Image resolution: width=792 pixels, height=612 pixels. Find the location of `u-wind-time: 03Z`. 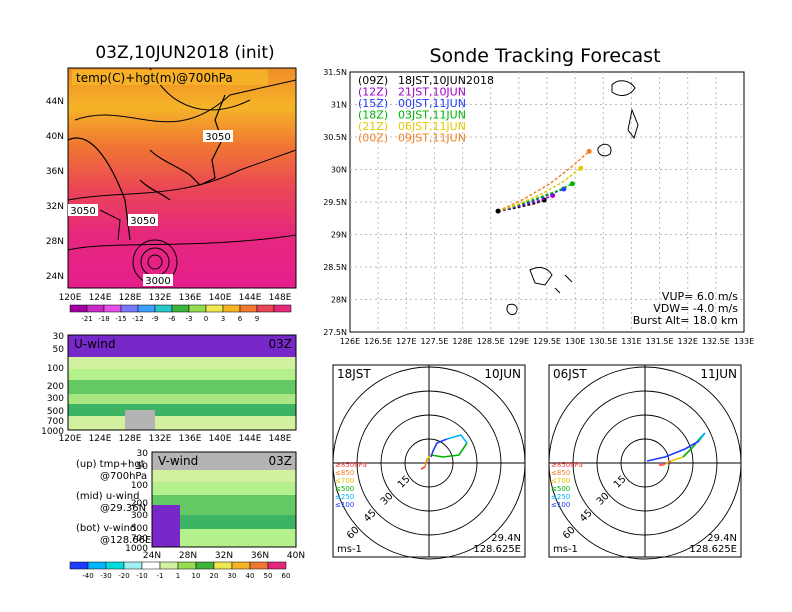

u-wind-time: 03Z is located at coordinates (281, 344).